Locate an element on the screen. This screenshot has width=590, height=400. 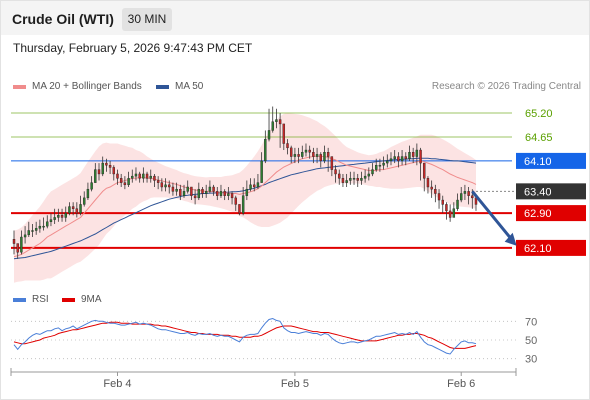
ma20-swatch is located at coordinates (19, 86).